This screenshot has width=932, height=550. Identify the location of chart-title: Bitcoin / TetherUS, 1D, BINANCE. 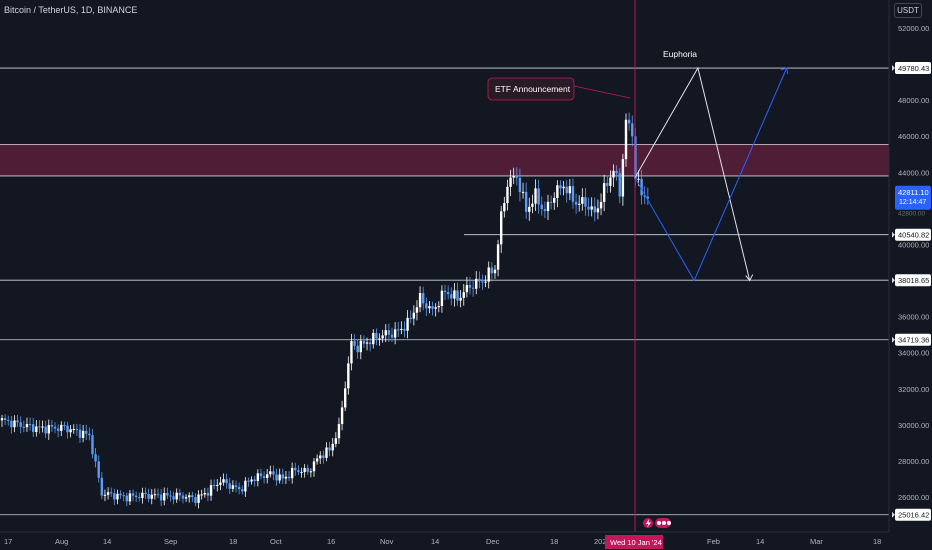
(71, 10).